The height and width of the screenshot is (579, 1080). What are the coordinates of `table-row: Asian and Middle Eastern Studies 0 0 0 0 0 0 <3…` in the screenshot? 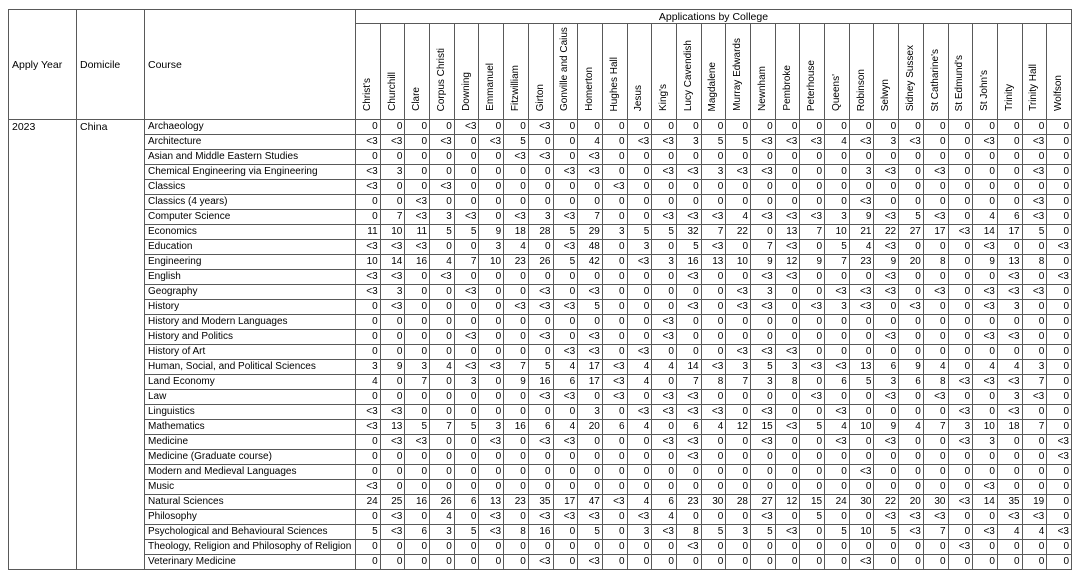 It's located at (540, 157).